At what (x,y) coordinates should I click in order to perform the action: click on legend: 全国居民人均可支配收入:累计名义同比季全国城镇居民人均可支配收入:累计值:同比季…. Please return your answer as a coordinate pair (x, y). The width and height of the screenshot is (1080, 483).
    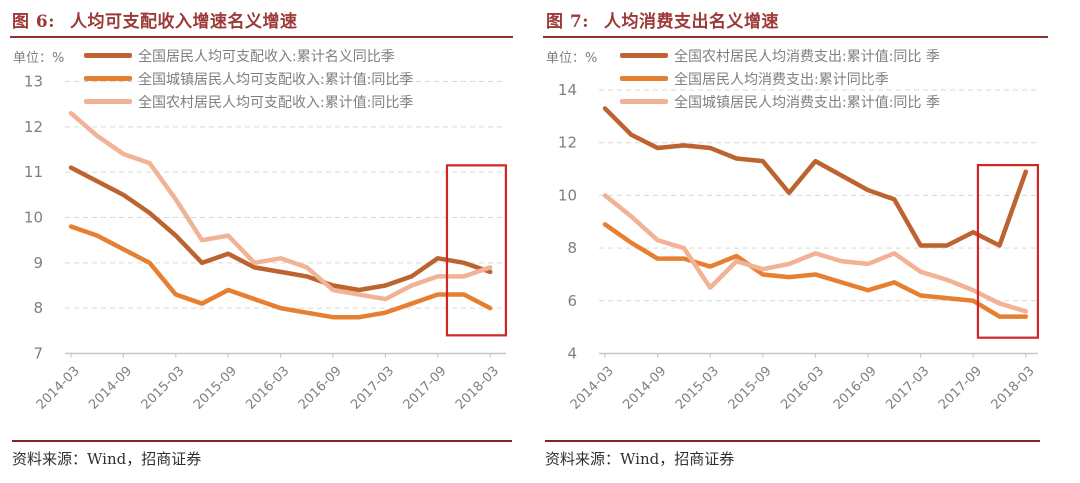
    Looking at the image, I should click on (248, 78).